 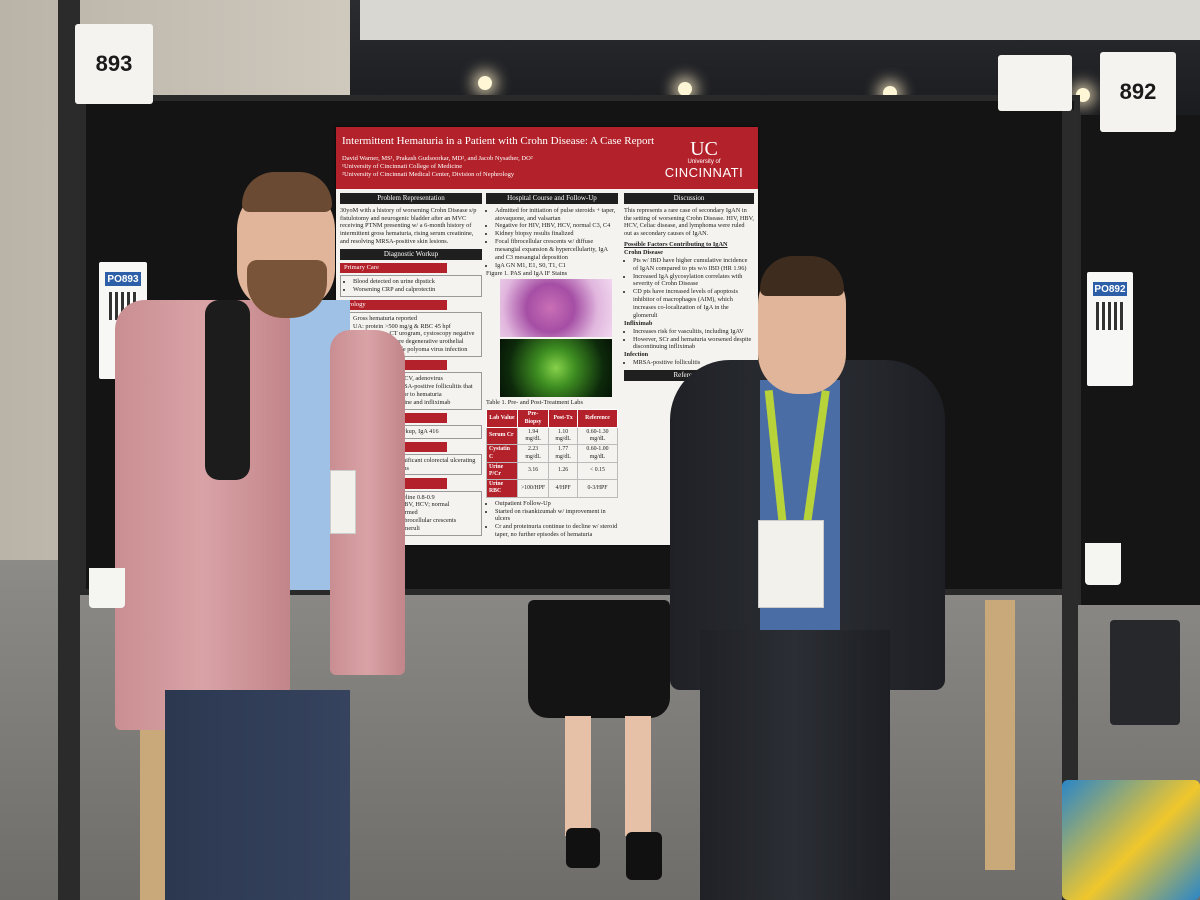 What do you see at coordinates (563, 418) in the screenshot?
I see `table-header: Post-Tx` at bounding box center [563, 418].